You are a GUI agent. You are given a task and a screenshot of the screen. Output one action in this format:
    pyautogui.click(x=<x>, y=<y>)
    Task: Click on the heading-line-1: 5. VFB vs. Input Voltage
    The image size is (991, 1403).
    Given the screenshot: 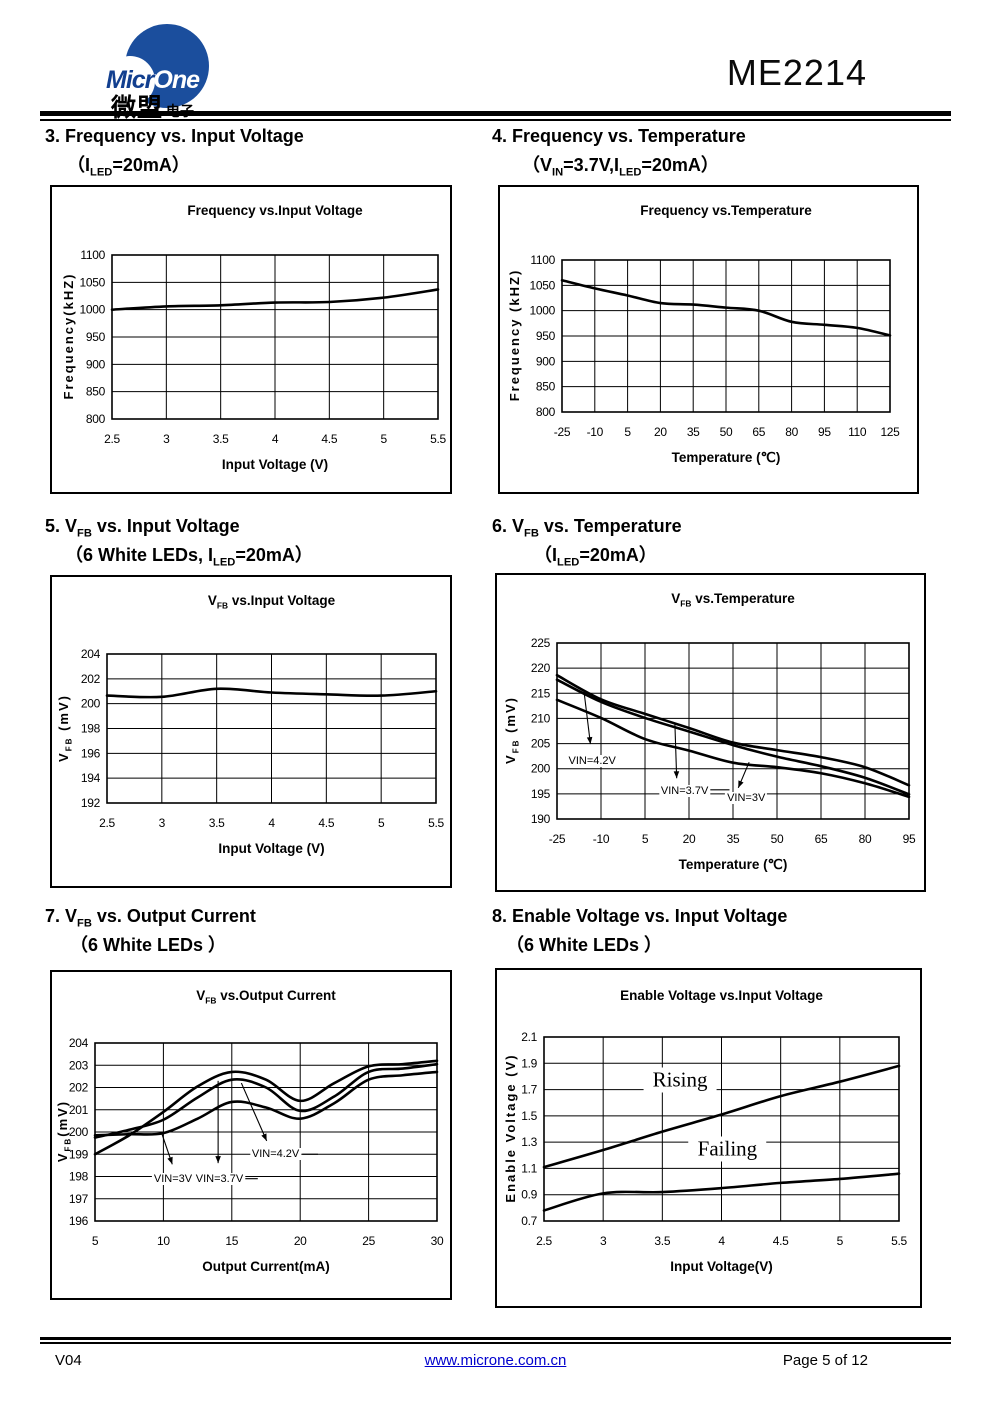 What is the action you would take?
    pyautogui.click(x=142, y=528)
    